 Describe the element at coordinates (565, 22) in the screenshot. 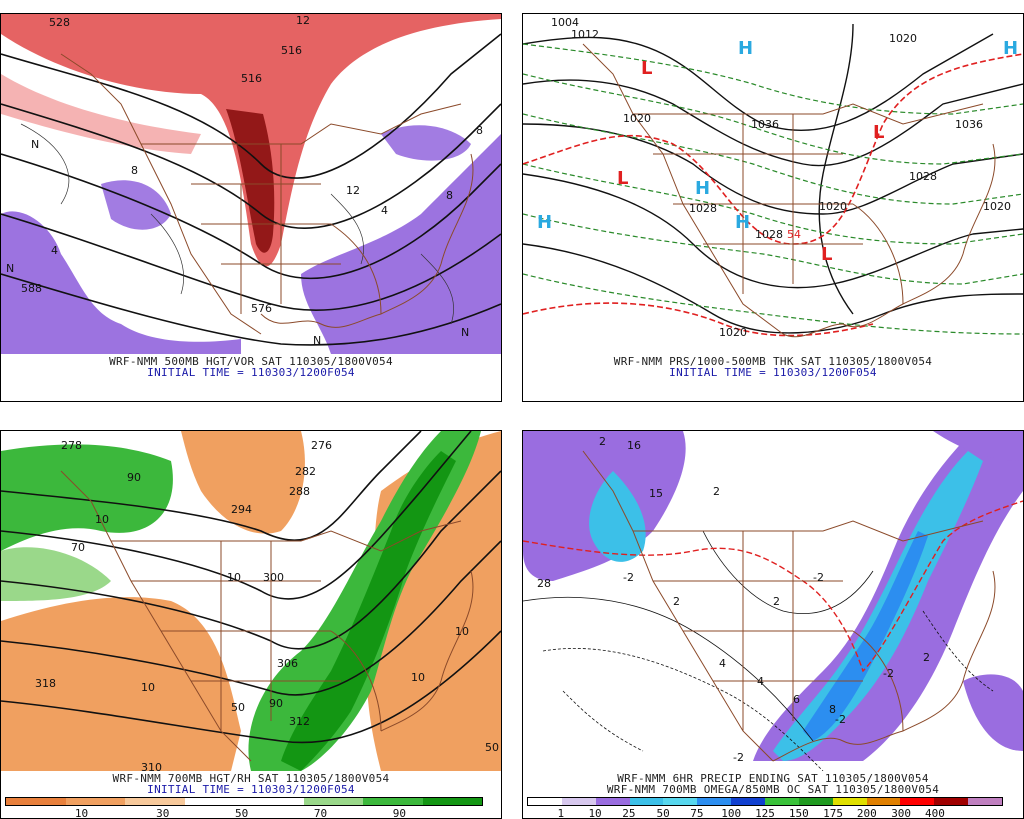

I see `isobar-label: 1004` at that location.